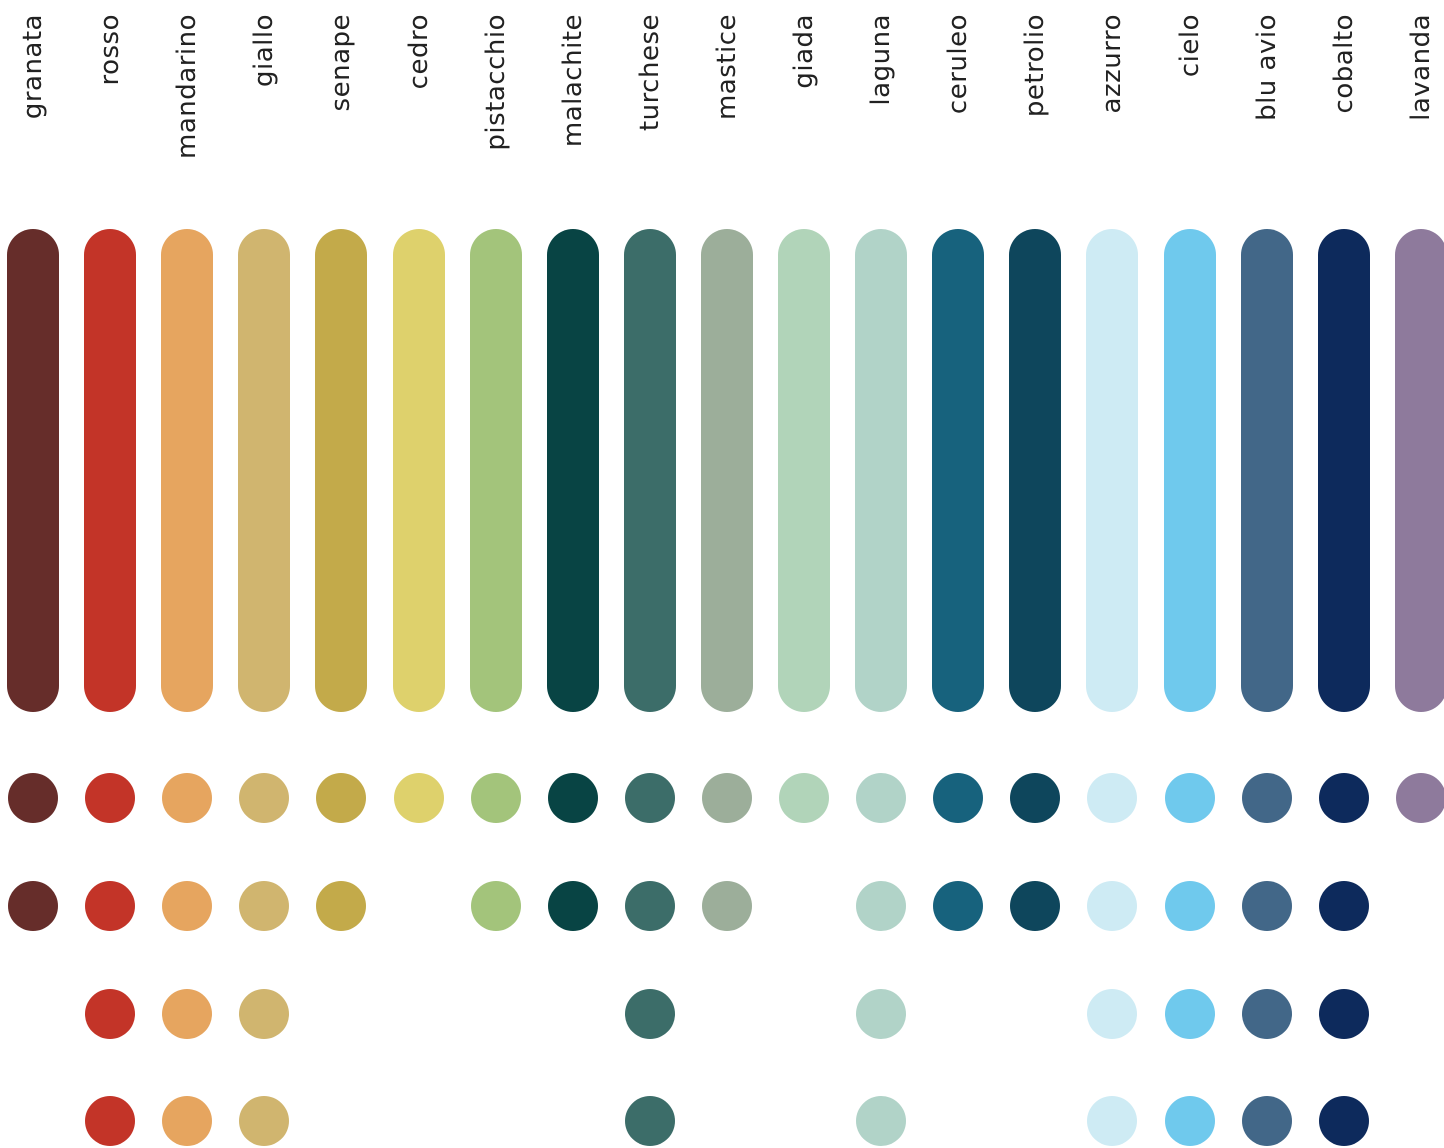 This screenshot has height=1148, width=1444. I want to click on color-label-cielo: cielo, so click(1189, 46).